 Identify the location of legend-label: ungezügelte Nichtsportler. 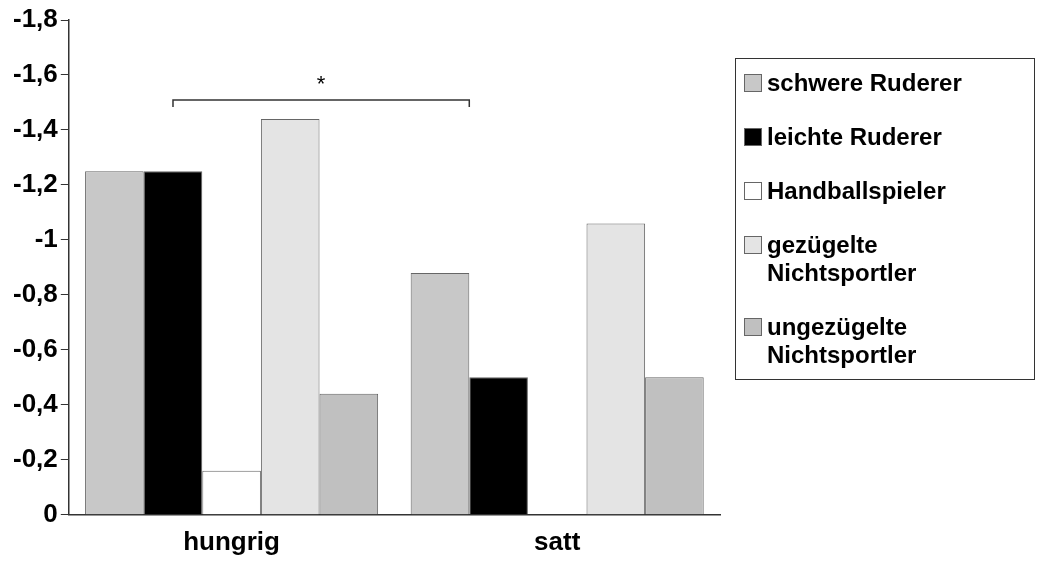
(842, 341).